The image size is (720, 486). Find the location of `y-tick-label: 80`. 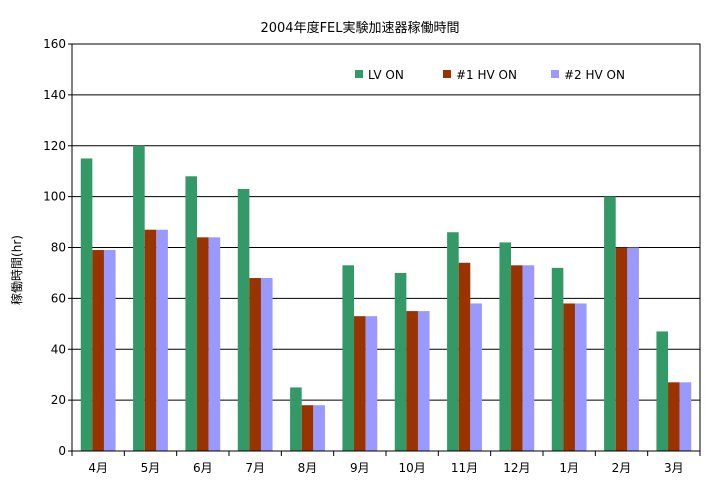

y-tick-label: 80 is located at coordinates (58, 248).